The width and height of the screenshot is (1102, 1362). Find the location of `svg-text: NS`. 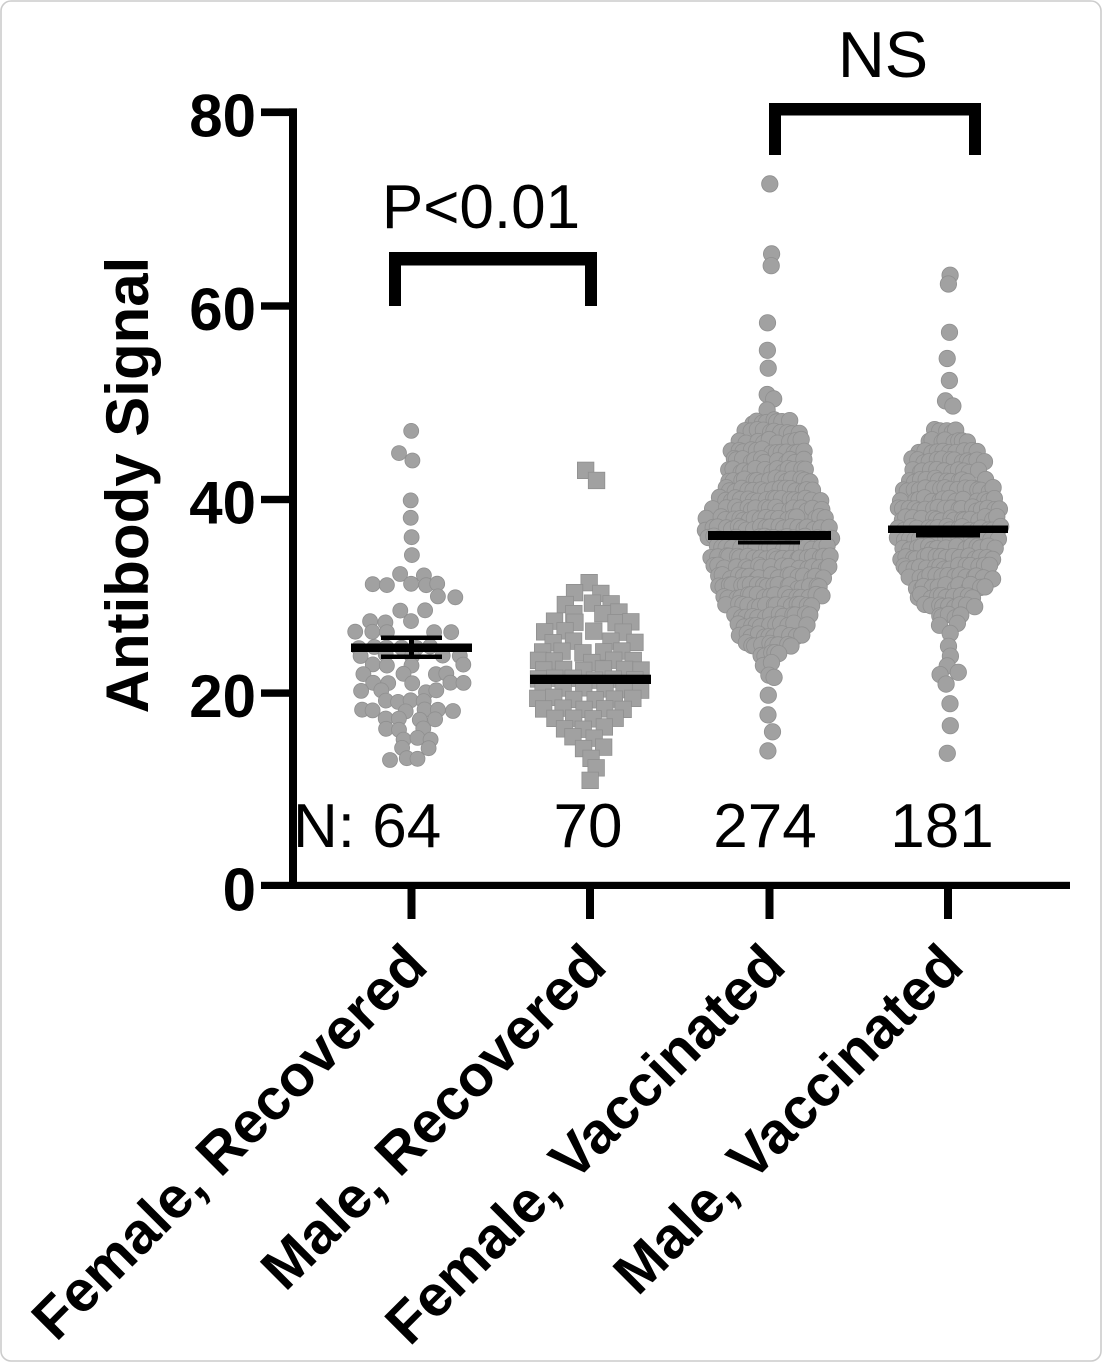

svg-text: NS is located at coordinates (883, 54).